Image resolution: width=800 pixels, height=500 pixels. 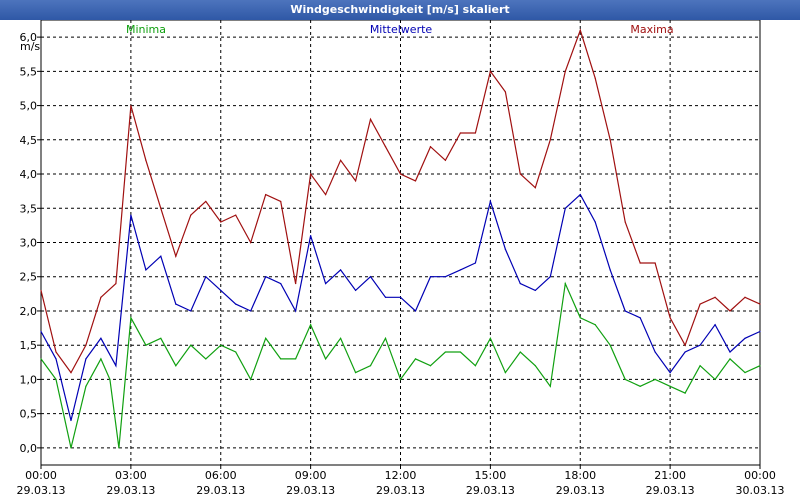 What do you see at coordinates (29, 208) in the screenshot?
I see `y-tick-label: 3,5` at bounding box center [29, 208].